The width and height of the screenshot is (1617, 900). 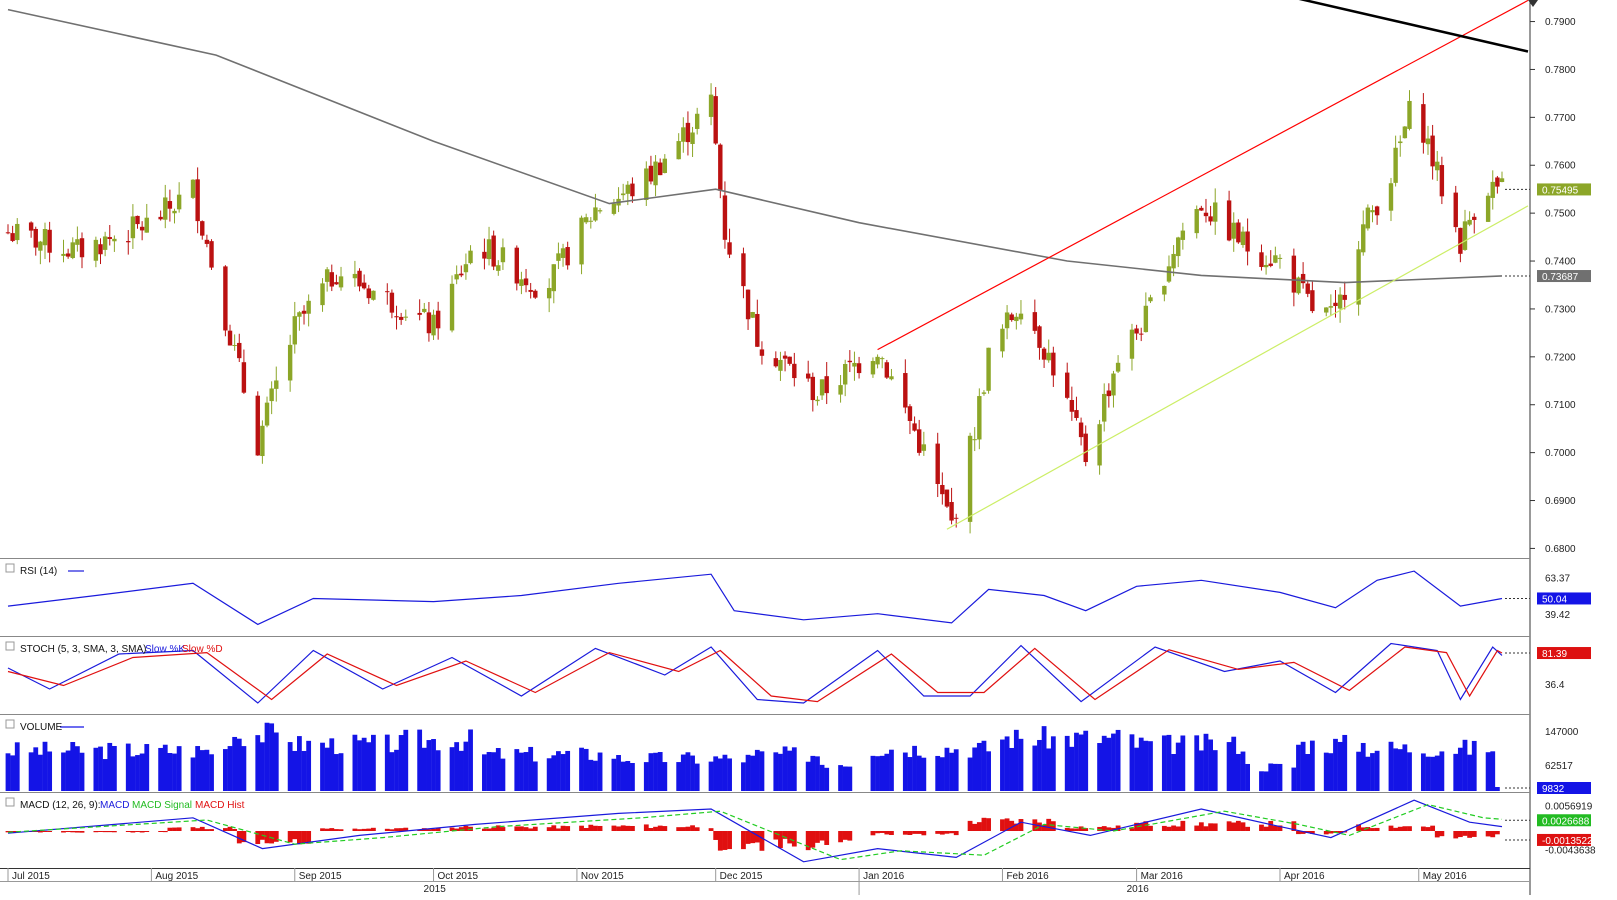 I want to click on stoch-k-line, so click(x=755, y=673).